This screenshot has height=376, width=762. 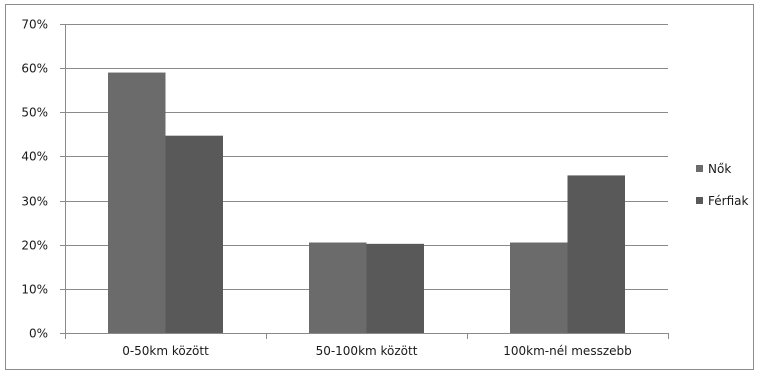 I want to click on legend-label: Nők, so click(x=719, y=169).